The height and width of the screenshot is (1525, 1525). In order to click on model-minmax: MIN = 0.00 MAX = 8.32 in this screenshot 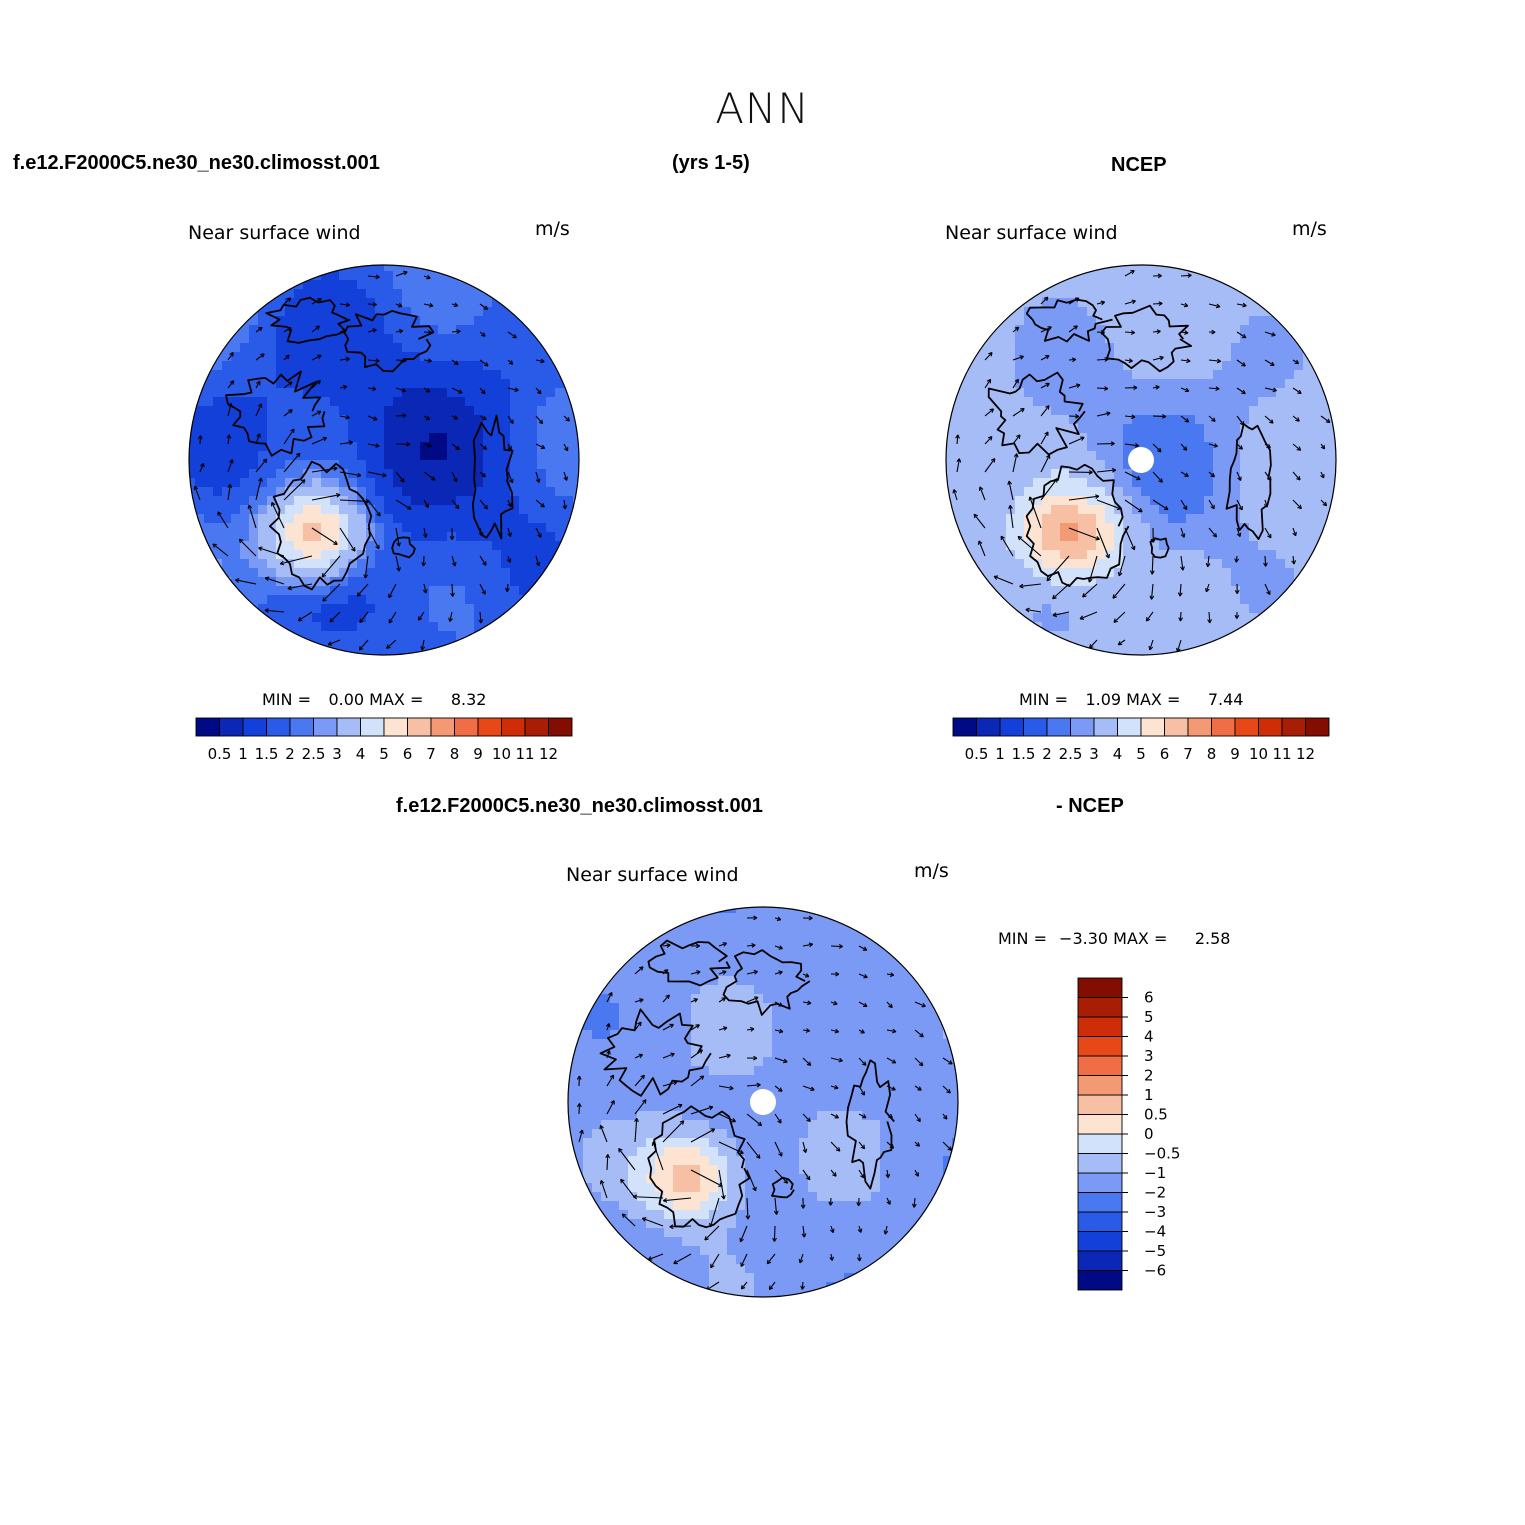, I will do `click(374, 699)`.